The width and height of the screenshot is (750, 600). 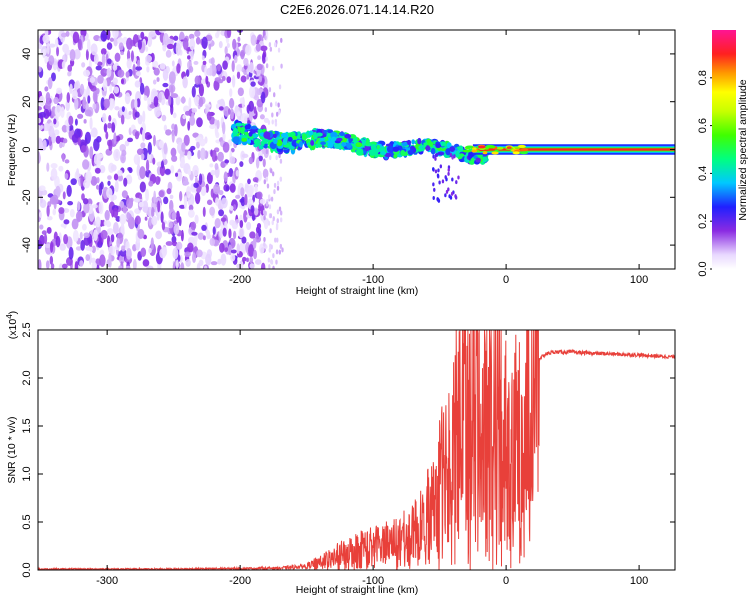 What do you see at coordinates (703, 125) in the screenshot?
I see `colorbar-tick-label: 0.6` at bounding box center [703, 125].